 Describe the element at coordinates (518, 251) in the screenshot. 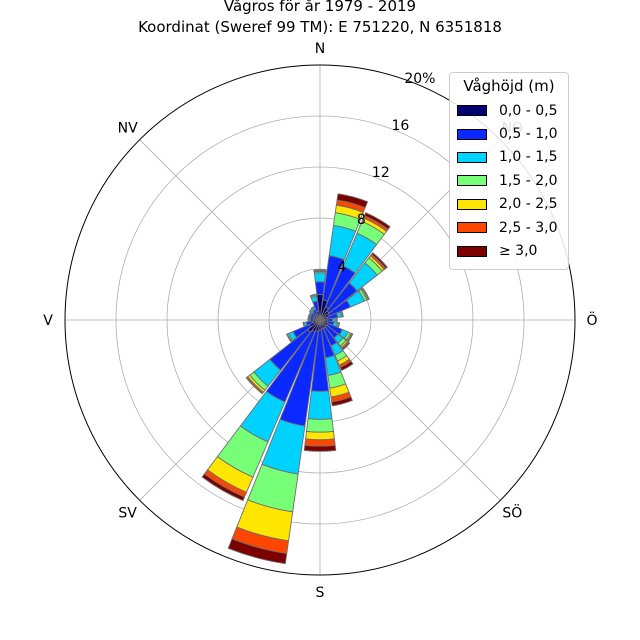

I see `legend-label: ≥ 3,0` at that location.